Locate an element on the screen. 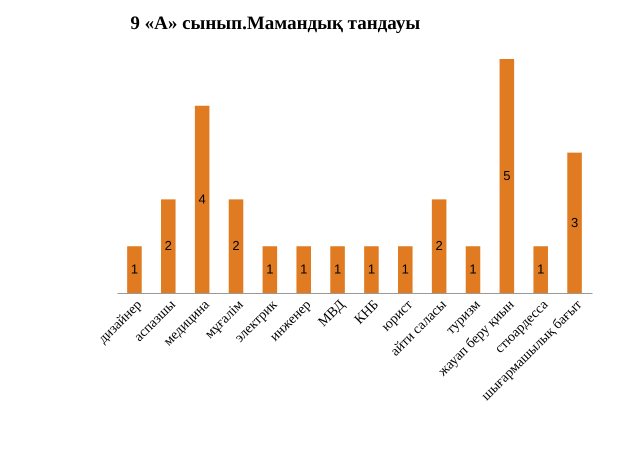 This screenshot has height=454, width=637. data-label: 4 is located at coordinates (202, 198).